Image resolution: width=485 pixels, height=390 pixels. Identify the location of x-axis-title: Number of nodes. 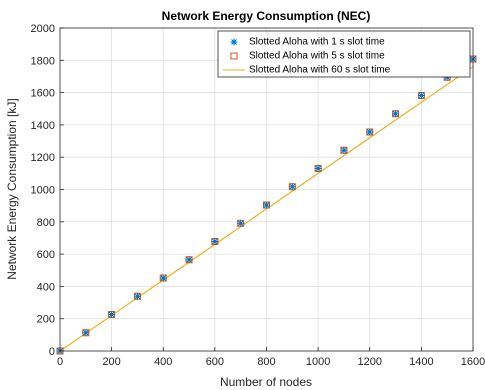
(266, 382).